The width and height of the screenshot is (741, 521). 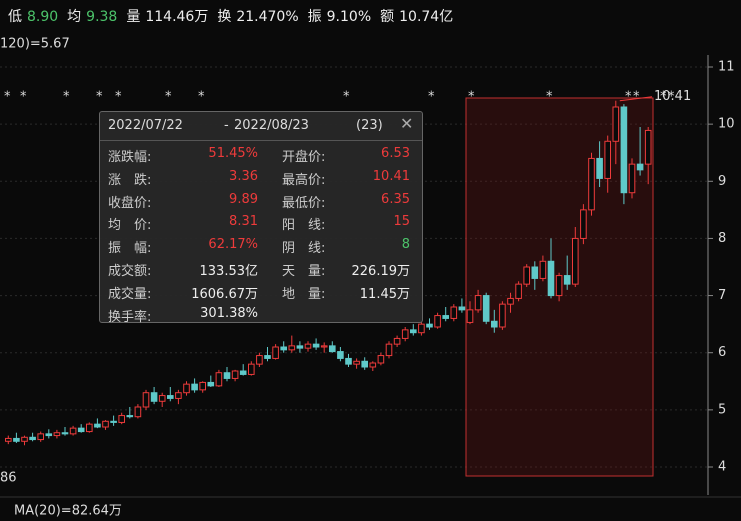 I want to click on header-label: 量, so click(x=133, y=17).